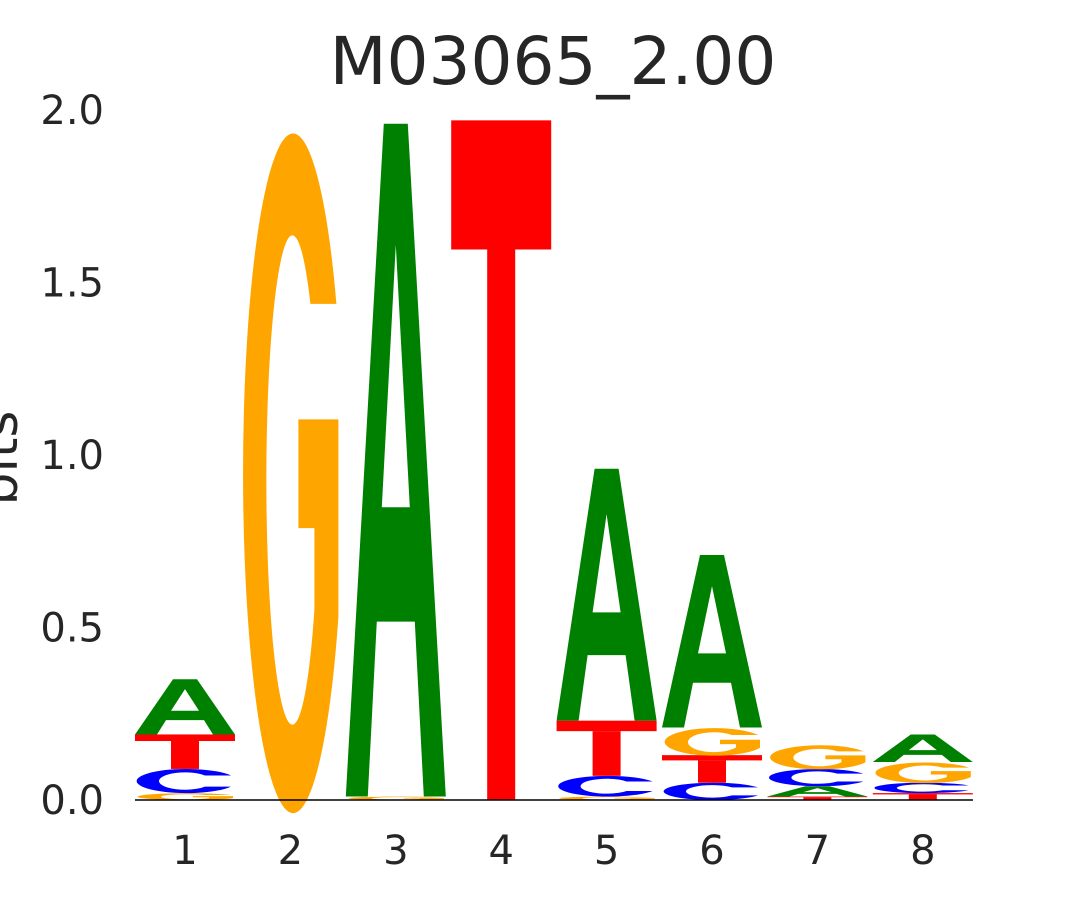 The width and height of the screenshot is (1080, 900). I want to click on y-axis-ticks: 0.0 0.5 1.0 1.5 2.0, so click(72, 456).